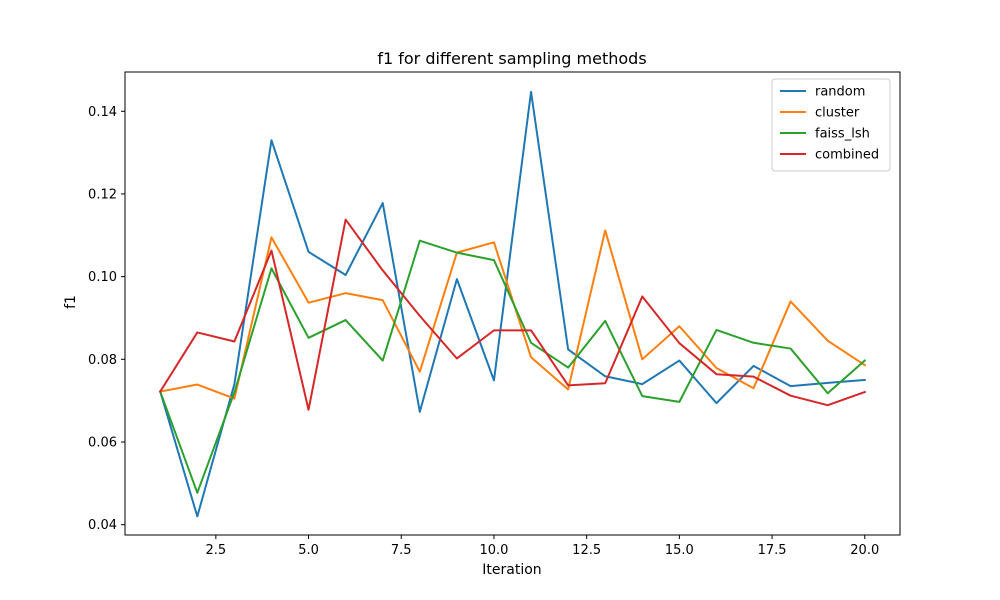 This screenshot has width=1000, height=600. What do you see at coordinates (401, 550) in the screenshot?
I see `x-tick-label: 7.5` at bounding box center [401, 550].